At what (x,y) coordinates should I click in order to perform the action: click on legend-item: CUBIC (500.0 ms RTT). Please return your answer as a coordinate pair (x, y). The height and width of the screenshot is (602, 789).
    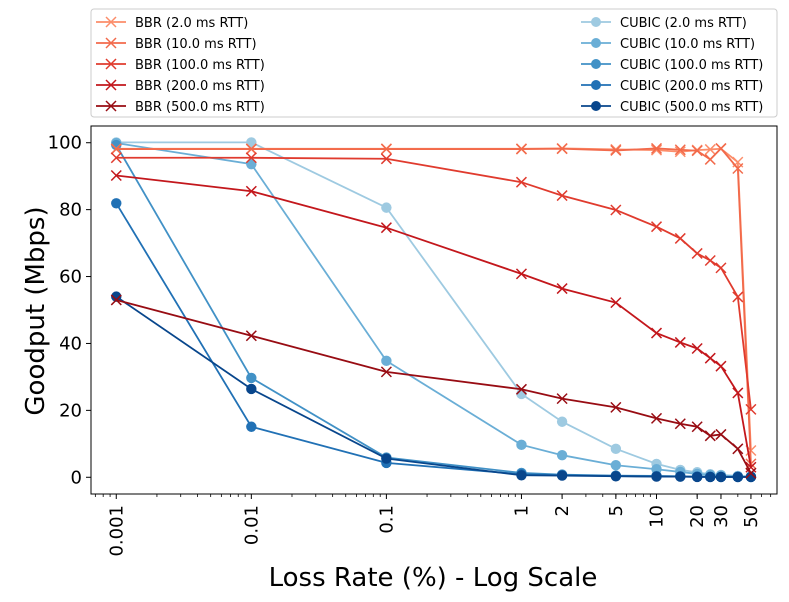
    Looking at the image, I should click on (672, 107).